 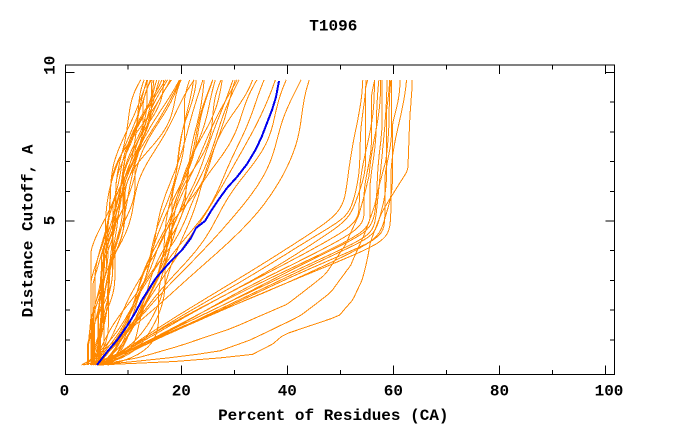 I want to click on svg-text: 60, so click(x=393, y=392).